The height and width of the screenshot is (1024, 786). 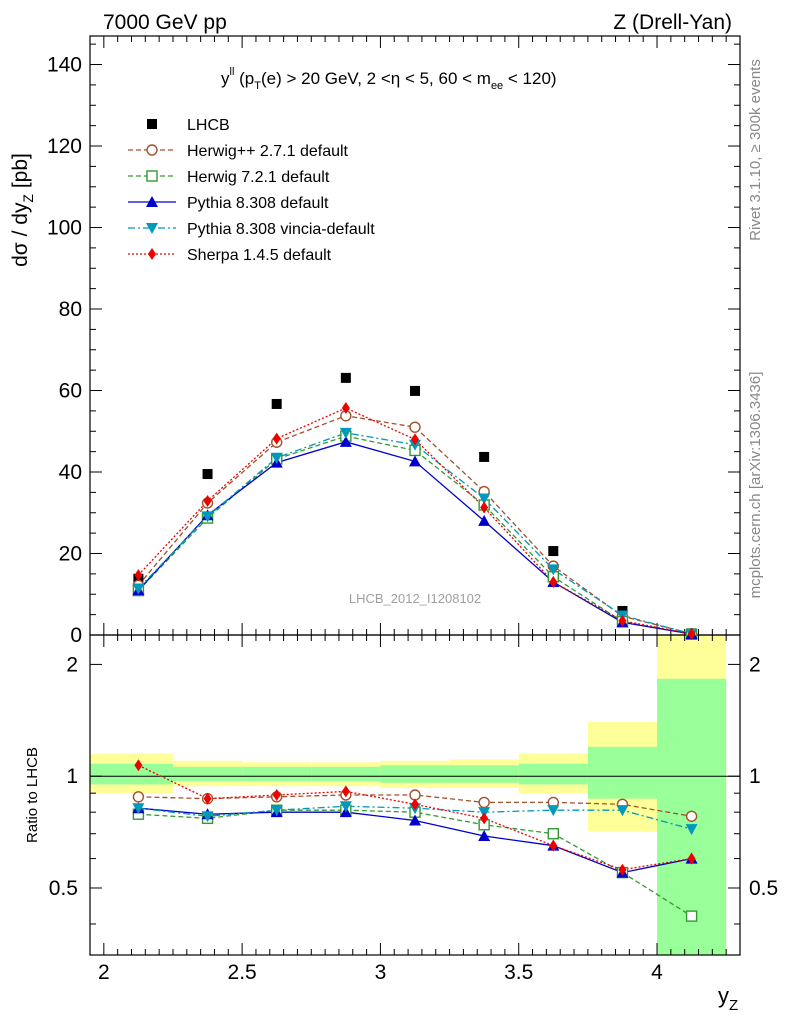 What do you see at coordinates (755, 485) in the screenshot?
I see `mcplots-label: mcplots.cern.ch [arXiv:1306.3436]` at bounding box center [755, 485].